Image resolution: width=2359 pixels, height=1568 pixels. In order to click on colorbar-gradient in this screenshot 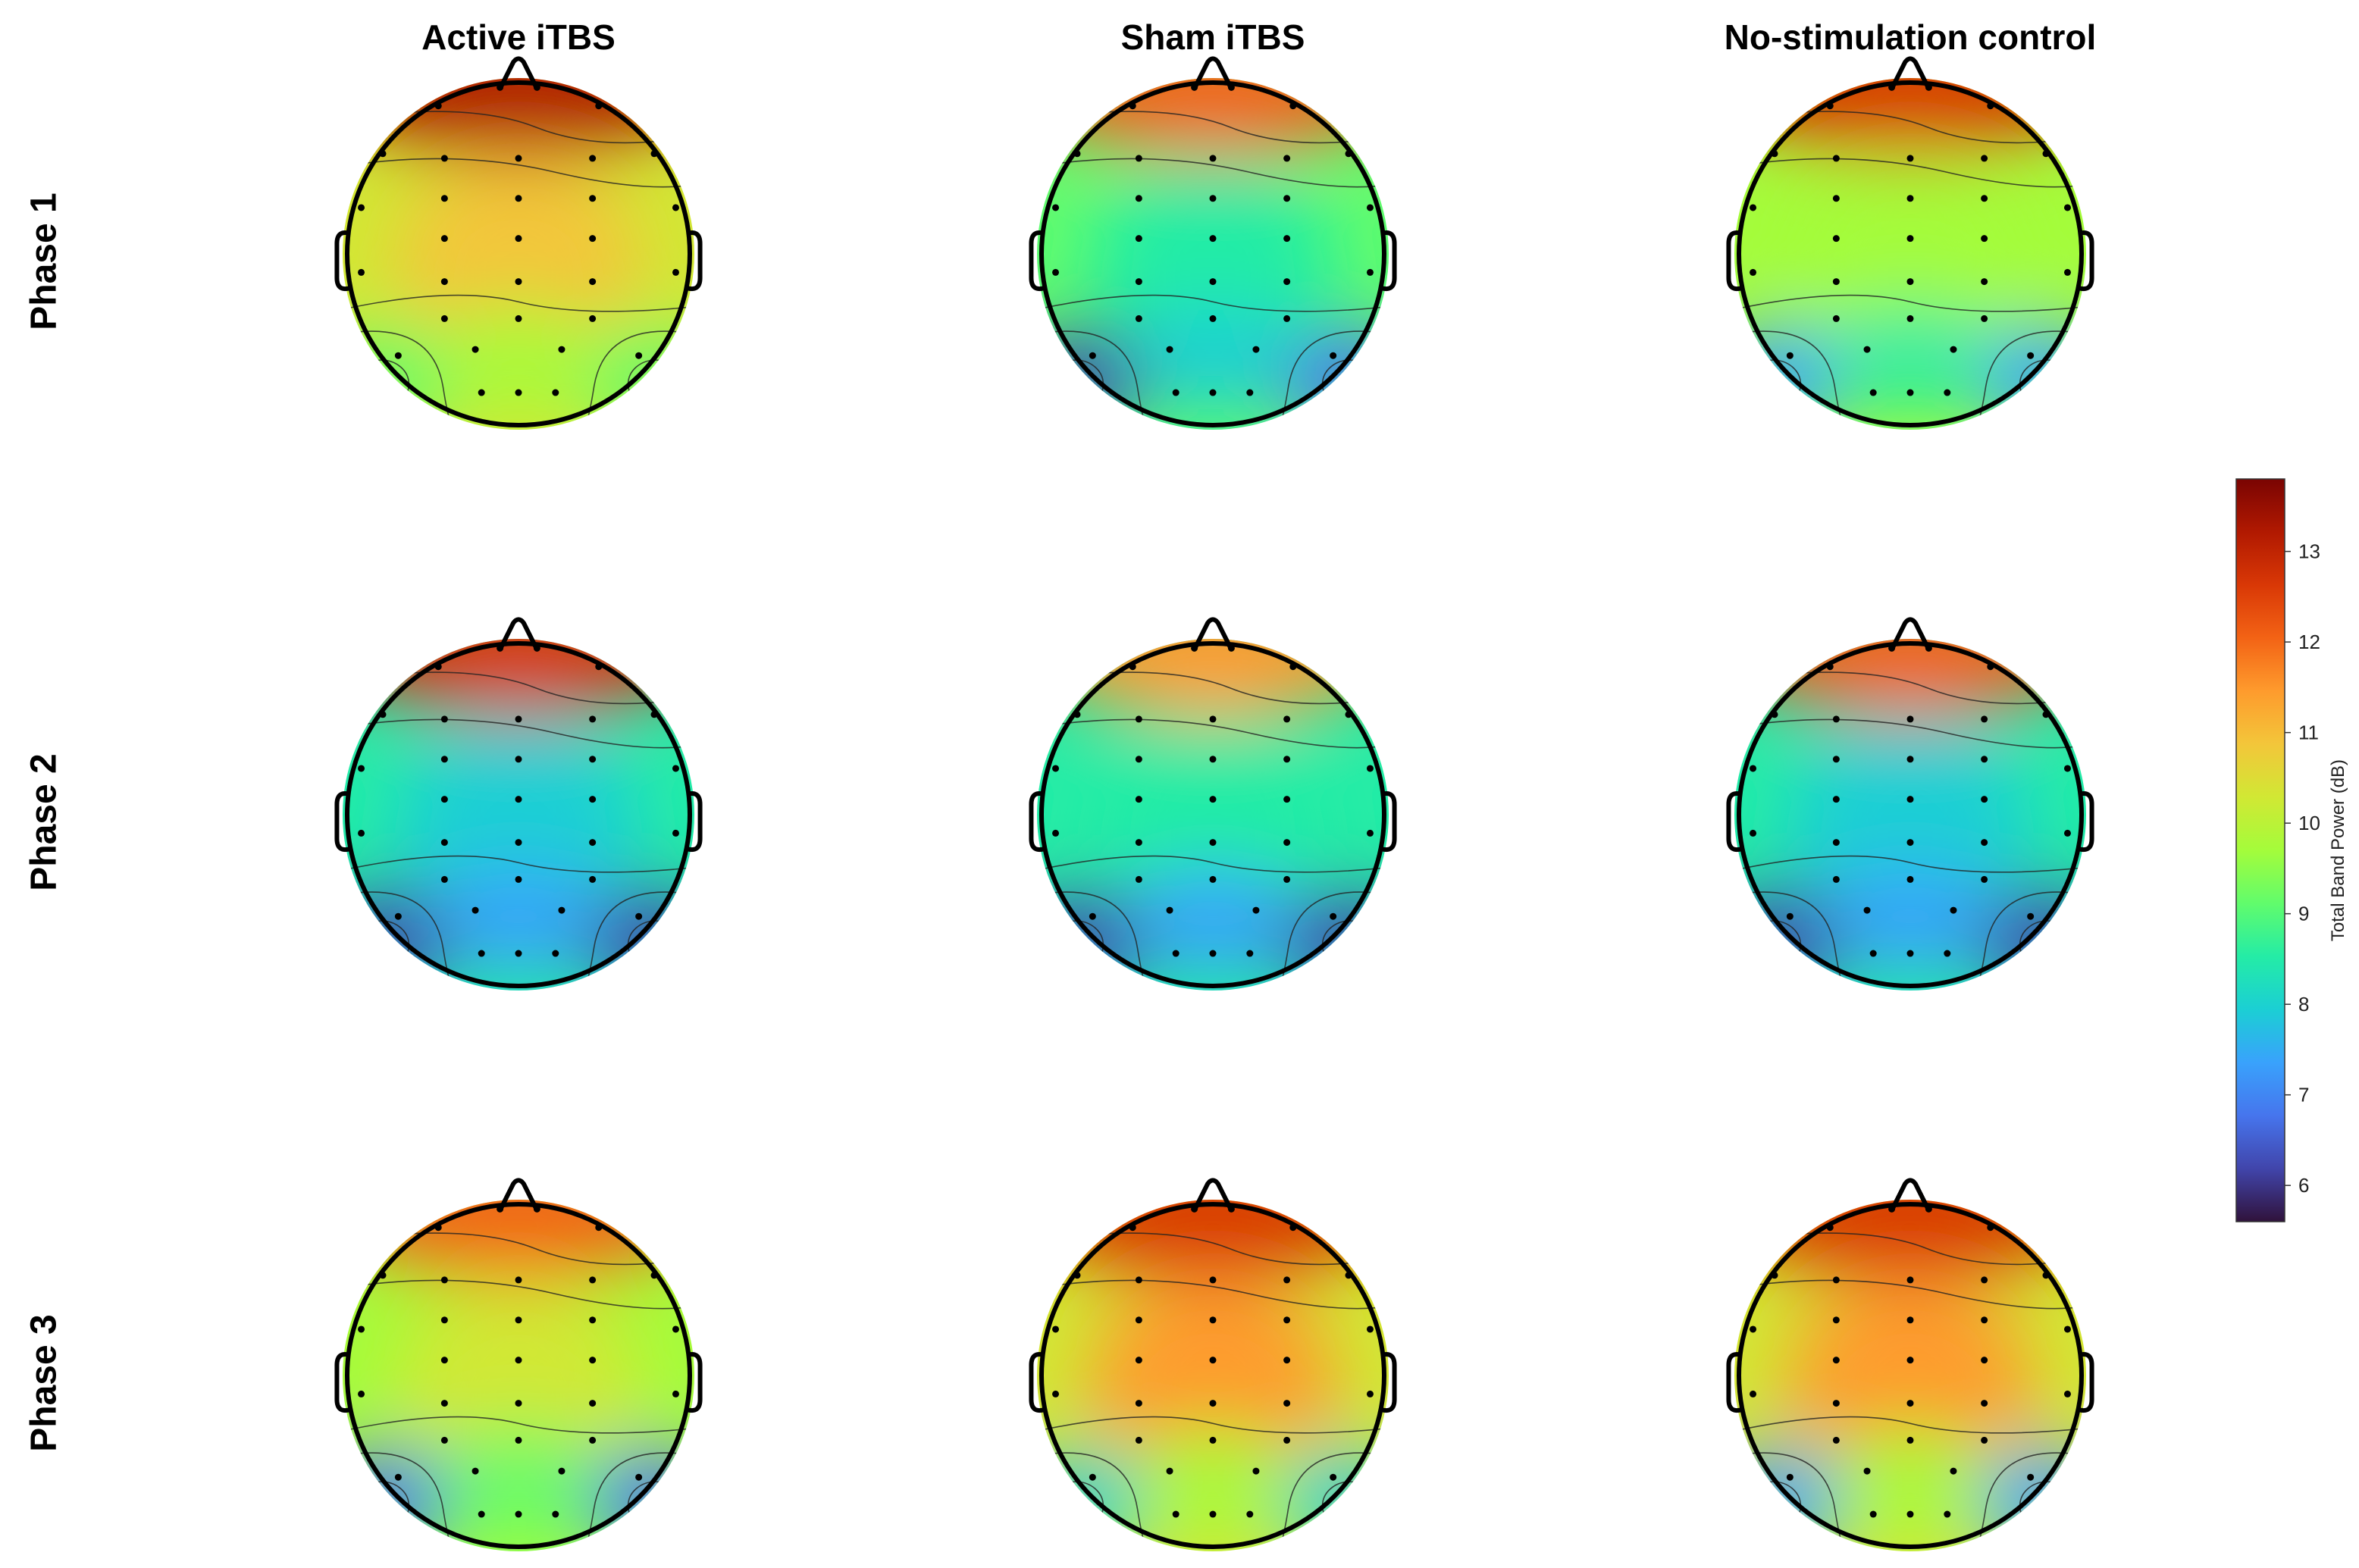, I will do `click(2260, 850)`.